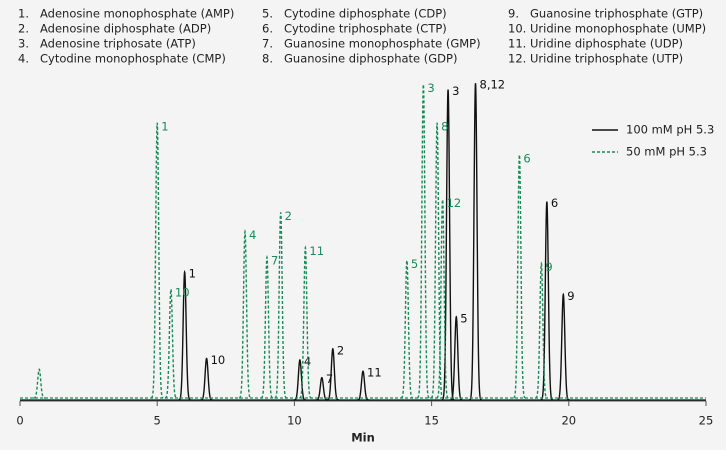 The height and width of the screenshot is (450, 726). I want to click on key-name: Uridine monophosphate (UMP), so click(618, 29).